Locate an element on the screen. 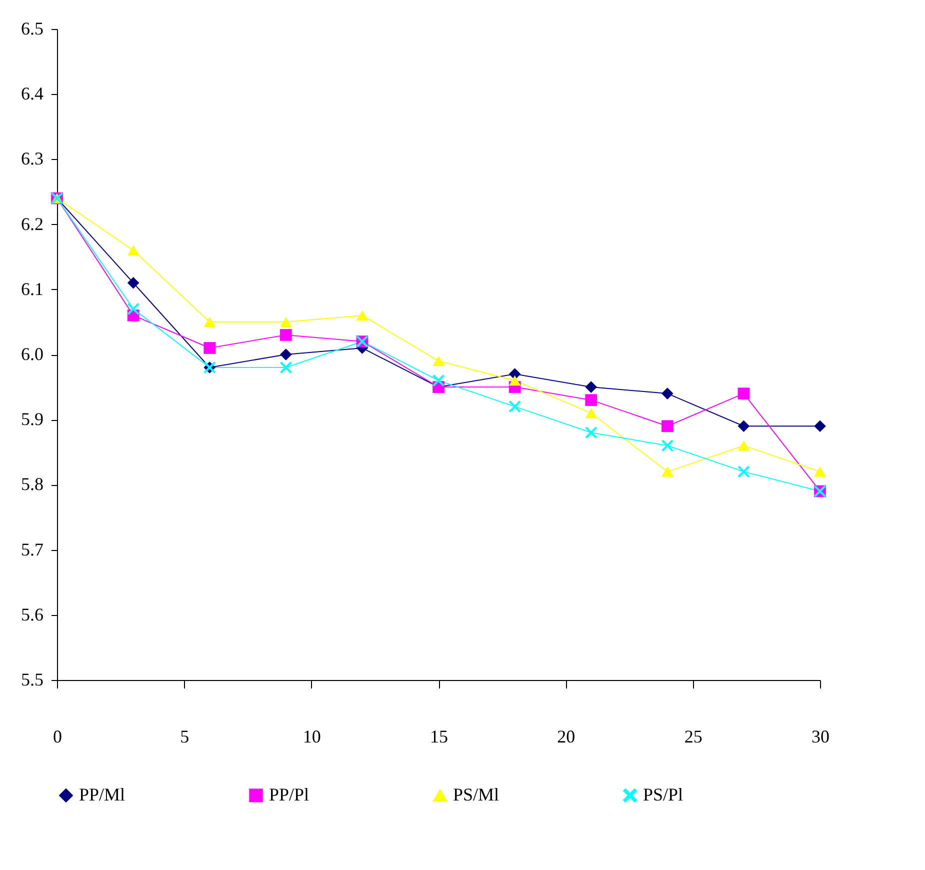 This screenshot has height=870, width=925. y-tick-label: 5.6 is located at coordinates (32, 614).